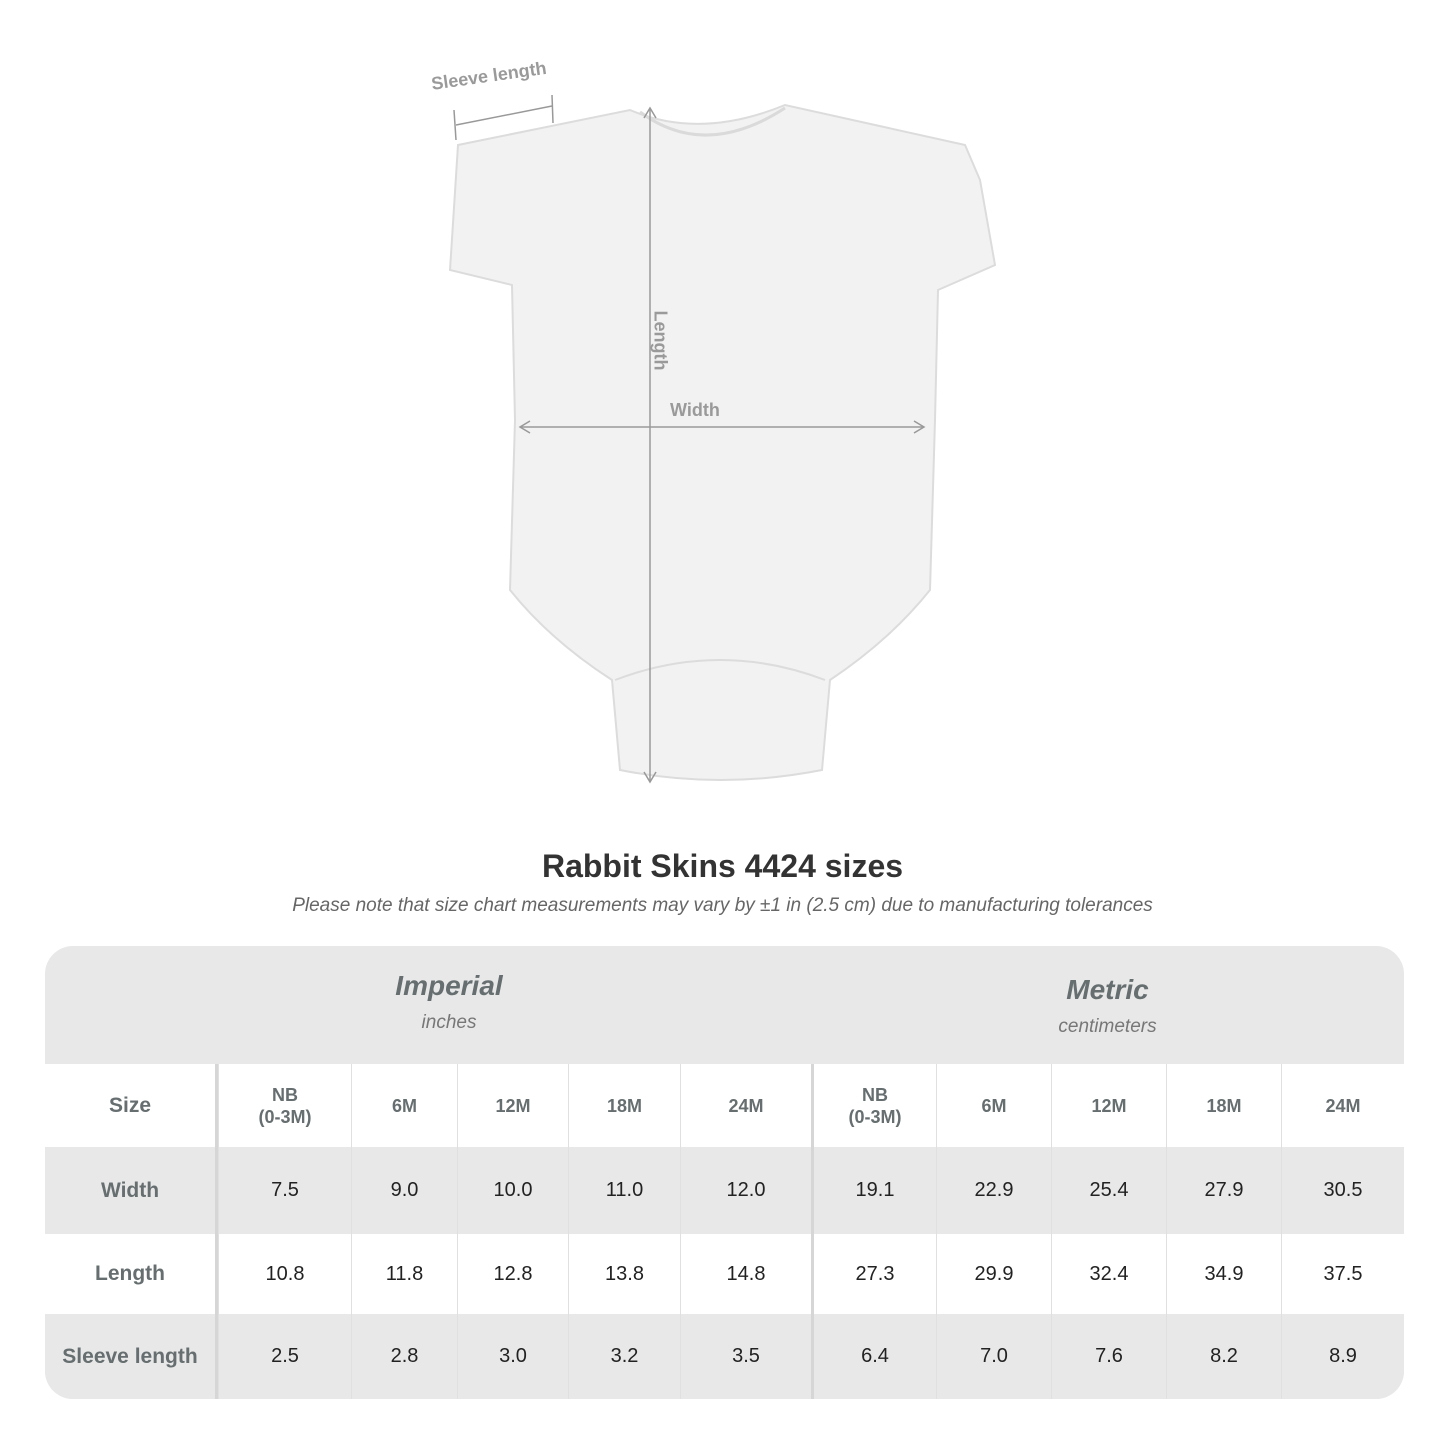 The image size is (1445, 1445). Describe the element at coordinates (512, 1190) in the screenshot. I see `measurement-cell: 10.0` at that location.